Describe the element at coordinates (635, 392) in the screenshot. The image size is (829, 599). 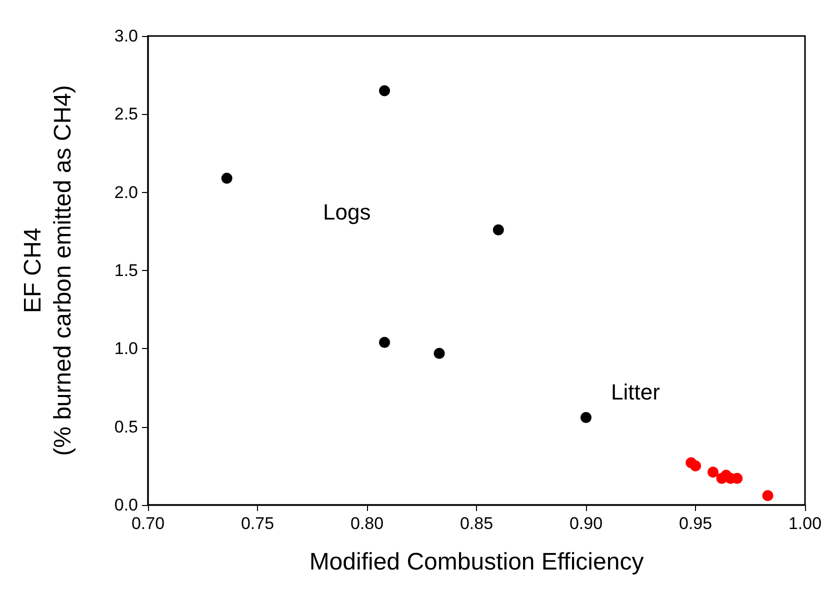
I see `annotation: Litter` at that location.